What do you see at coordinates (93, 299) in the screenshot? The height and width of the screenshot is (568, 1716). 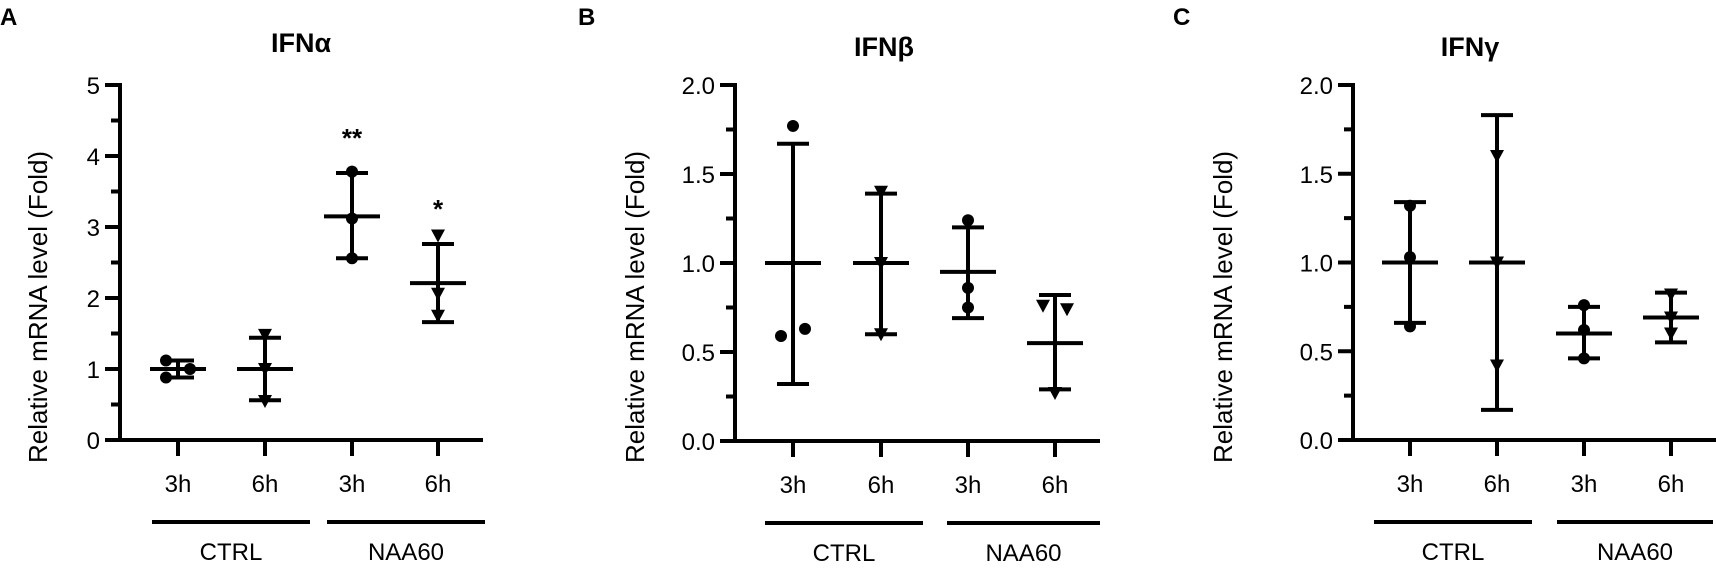 I see `y-tick-label: 2` at bounding box center [93, 299].